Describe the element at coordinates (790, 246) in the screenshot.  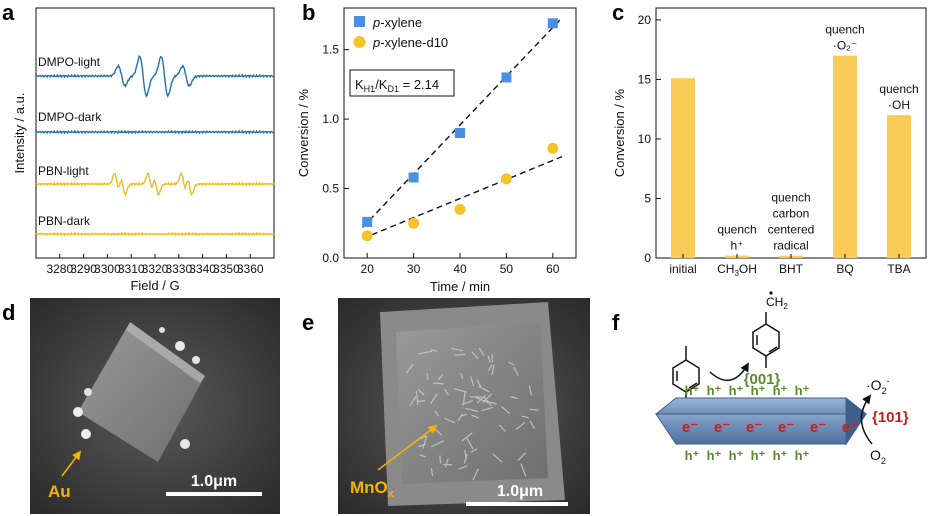
I see `bar-annotation: radical` at that location.